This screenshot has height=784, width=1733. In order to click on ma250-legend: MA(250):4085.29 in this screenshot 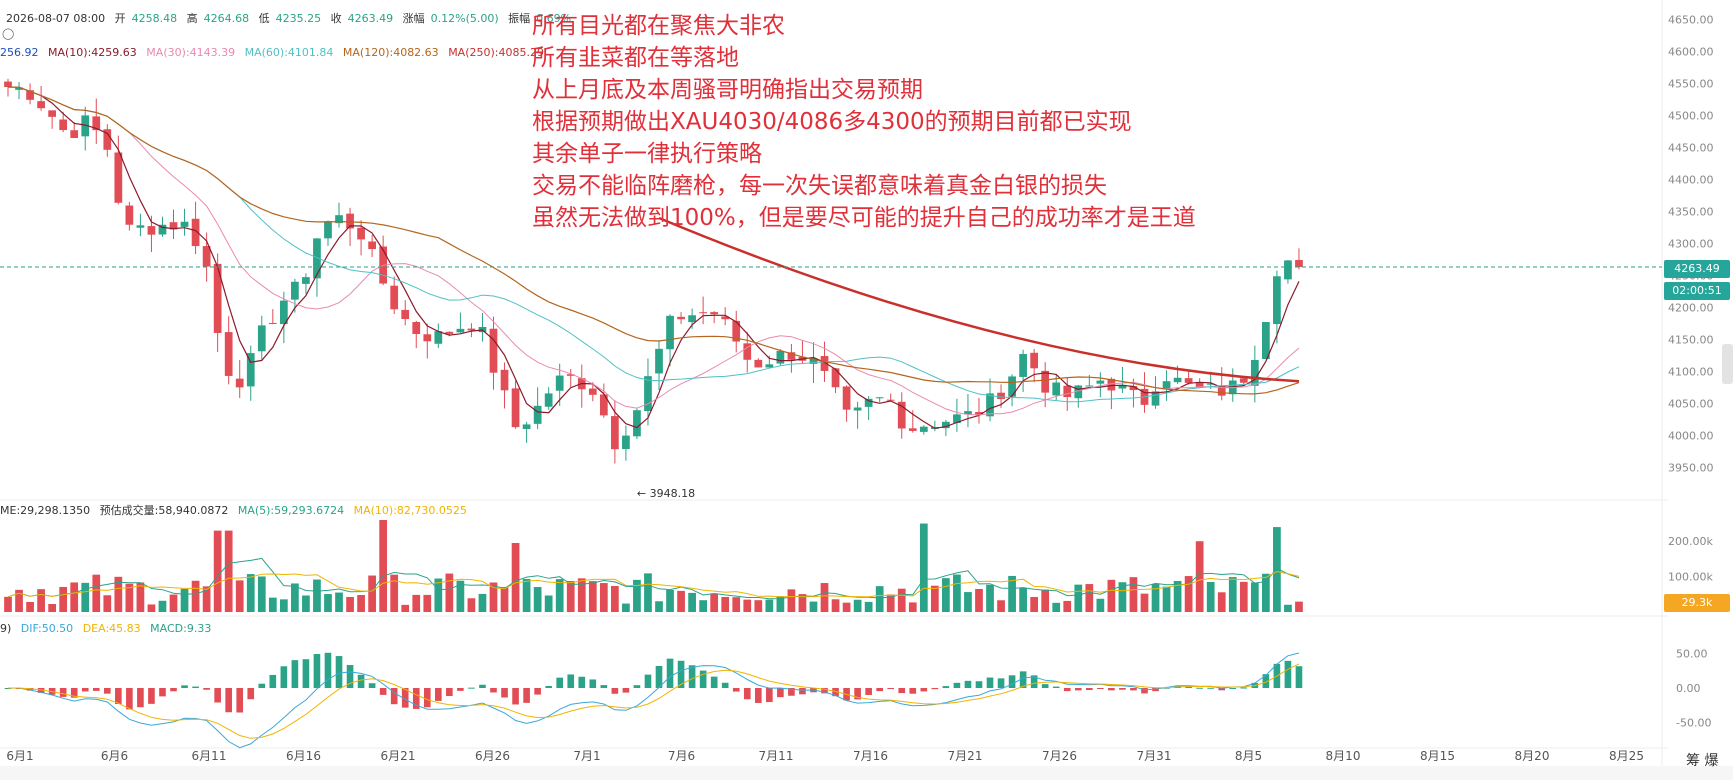, I will do `click(496, 52)`.